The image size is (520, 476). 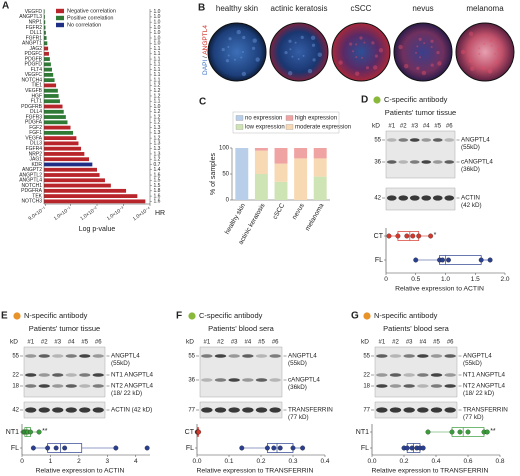 What do you see at coordinates (56, 315) in the screenshot?
I see `antibody-title: N-specific antibody` at bounding box center [56, 315].